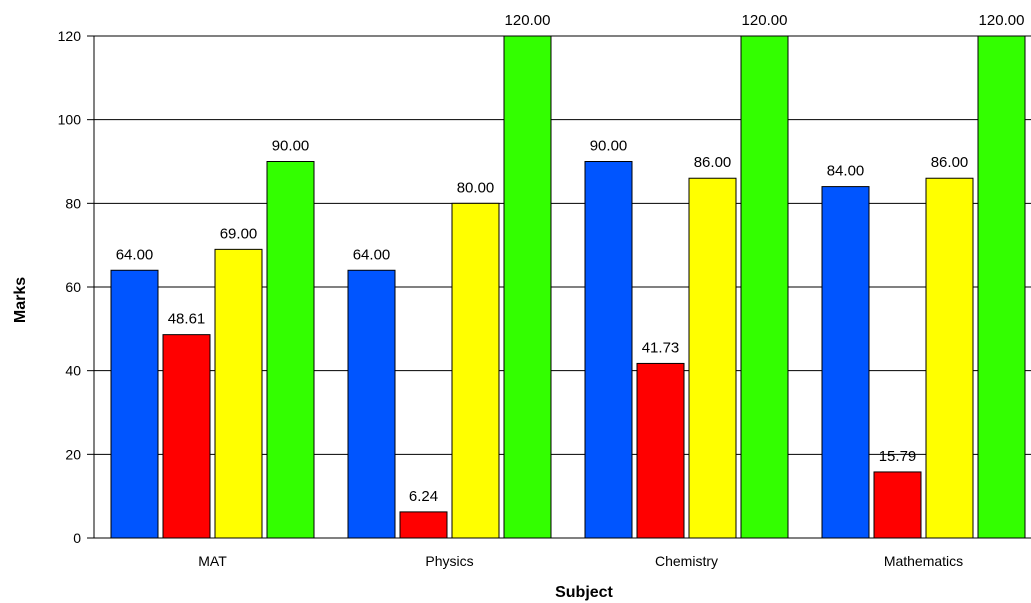 The height and width of the screenshot is (603, 1031). What do you see at coordinates (70, 36) in the screenshot?
I see `y-tick-label: 120` at bounding box center [70, 36].